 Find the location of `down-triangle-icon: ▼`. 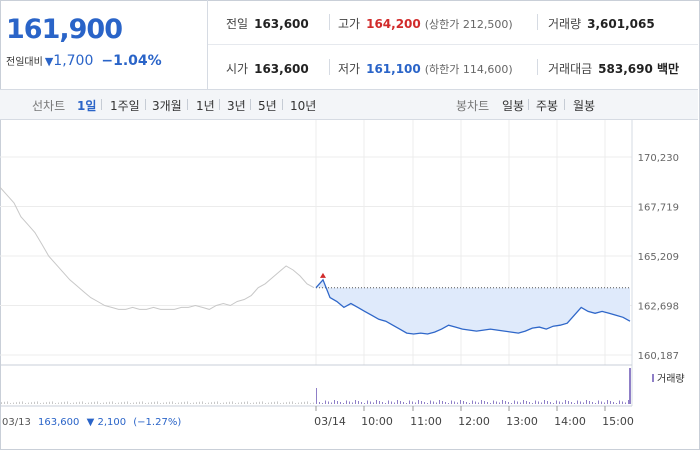

down-triangle-icon: ▼ is located at coordinates (49, 61).